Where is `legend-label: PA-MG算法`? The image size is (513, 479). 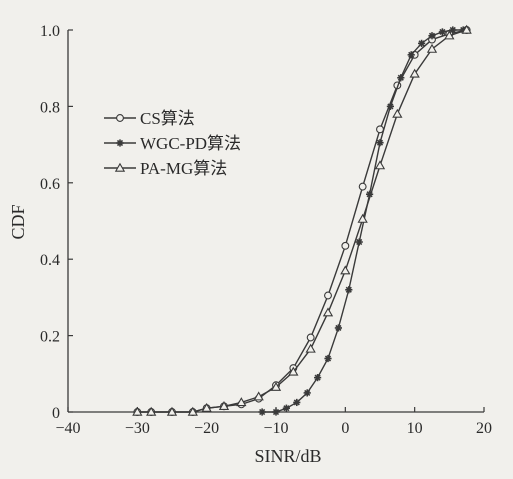
legend-label: PA-MG算法 is located at coordinates (183, 168).